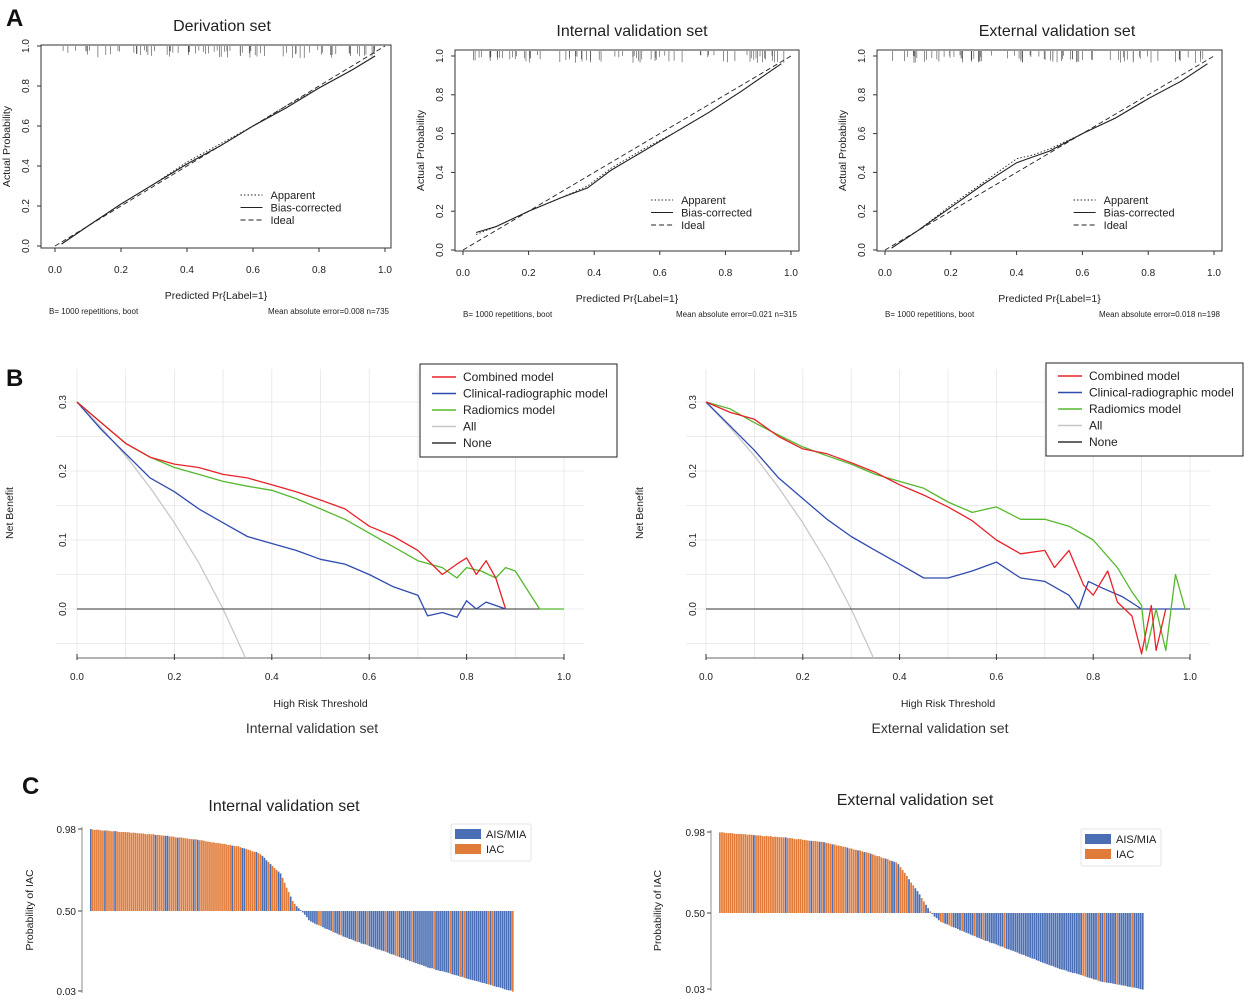  I want to click on legend-label: Bias-corrected, so click(716, 214).